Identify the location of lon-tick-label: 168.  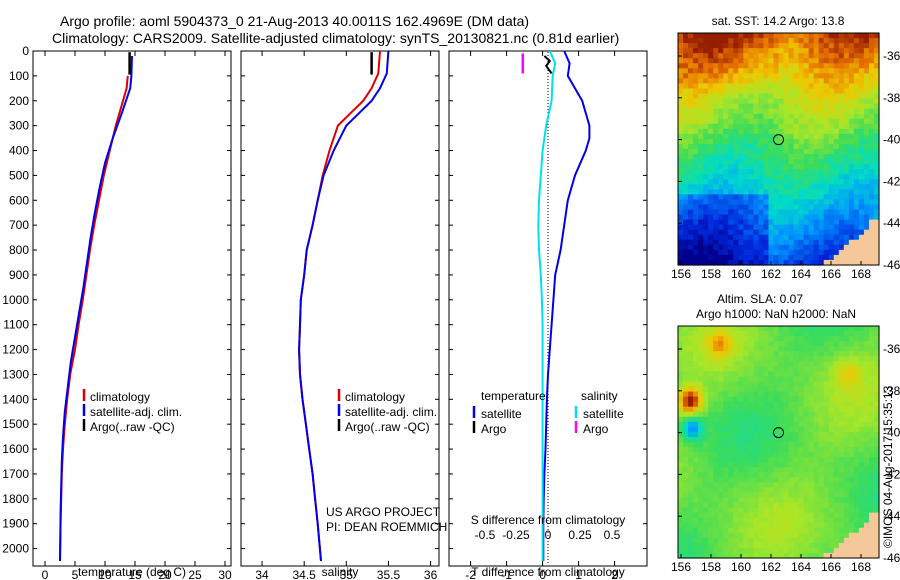
(861, 567).